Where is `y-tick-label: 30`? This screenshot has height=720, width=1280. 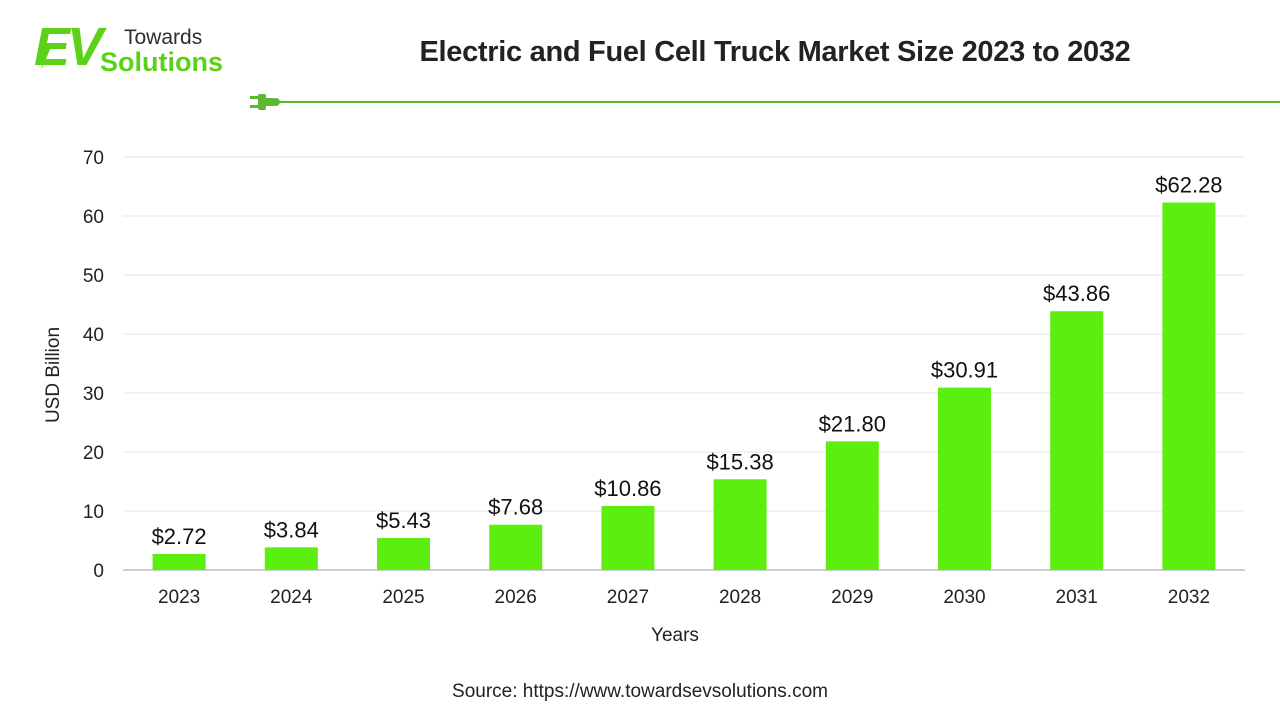 y-tick-label: 30 is located at coordinates (93, 394).